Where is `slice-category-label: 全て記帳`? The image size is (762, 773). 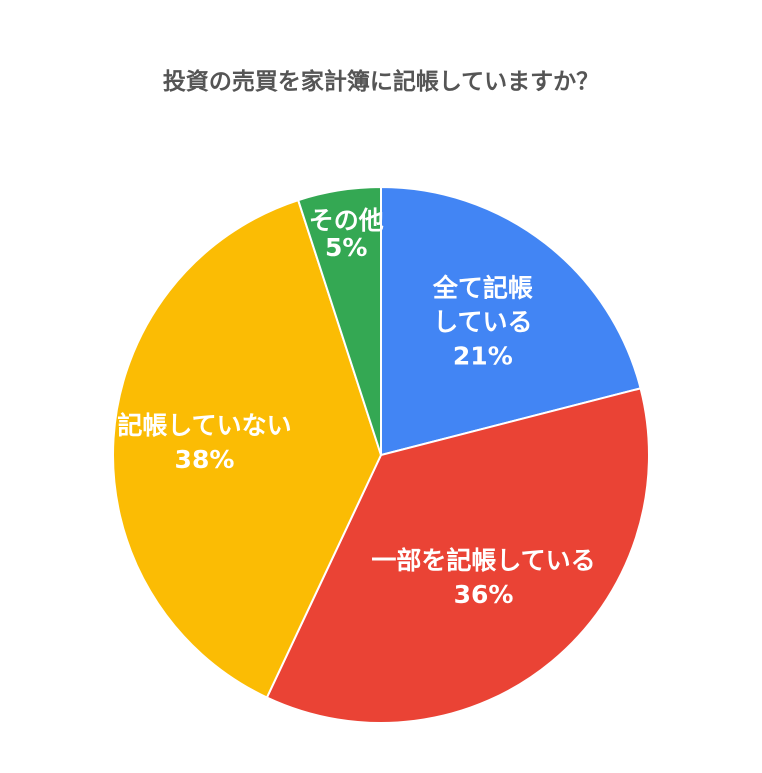 slice-category-label: 全て記帳 is located at coordinates (482, 288).